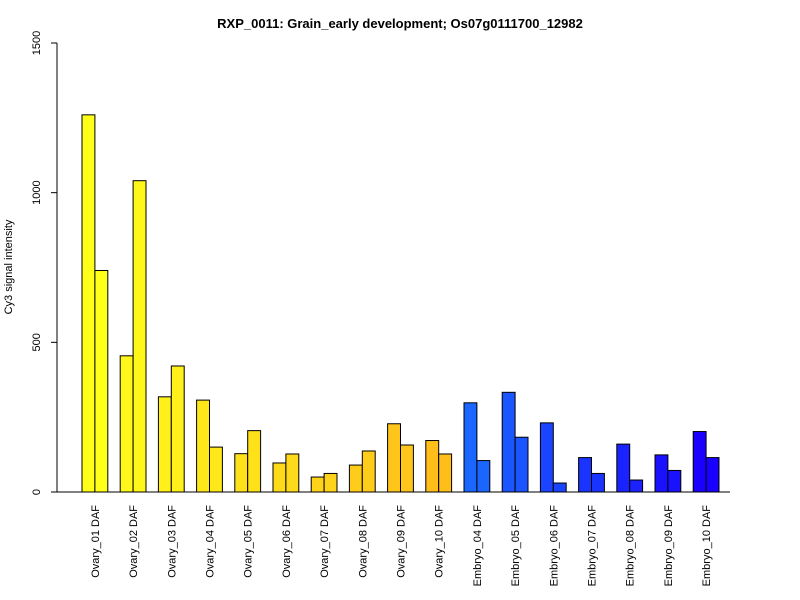 The image size is (800, 600). What do you see at coordinates (440, 541) in the screenshot?
I see `x-tick-label: Ovary_10 DAF` at bounding box center [440, 541].